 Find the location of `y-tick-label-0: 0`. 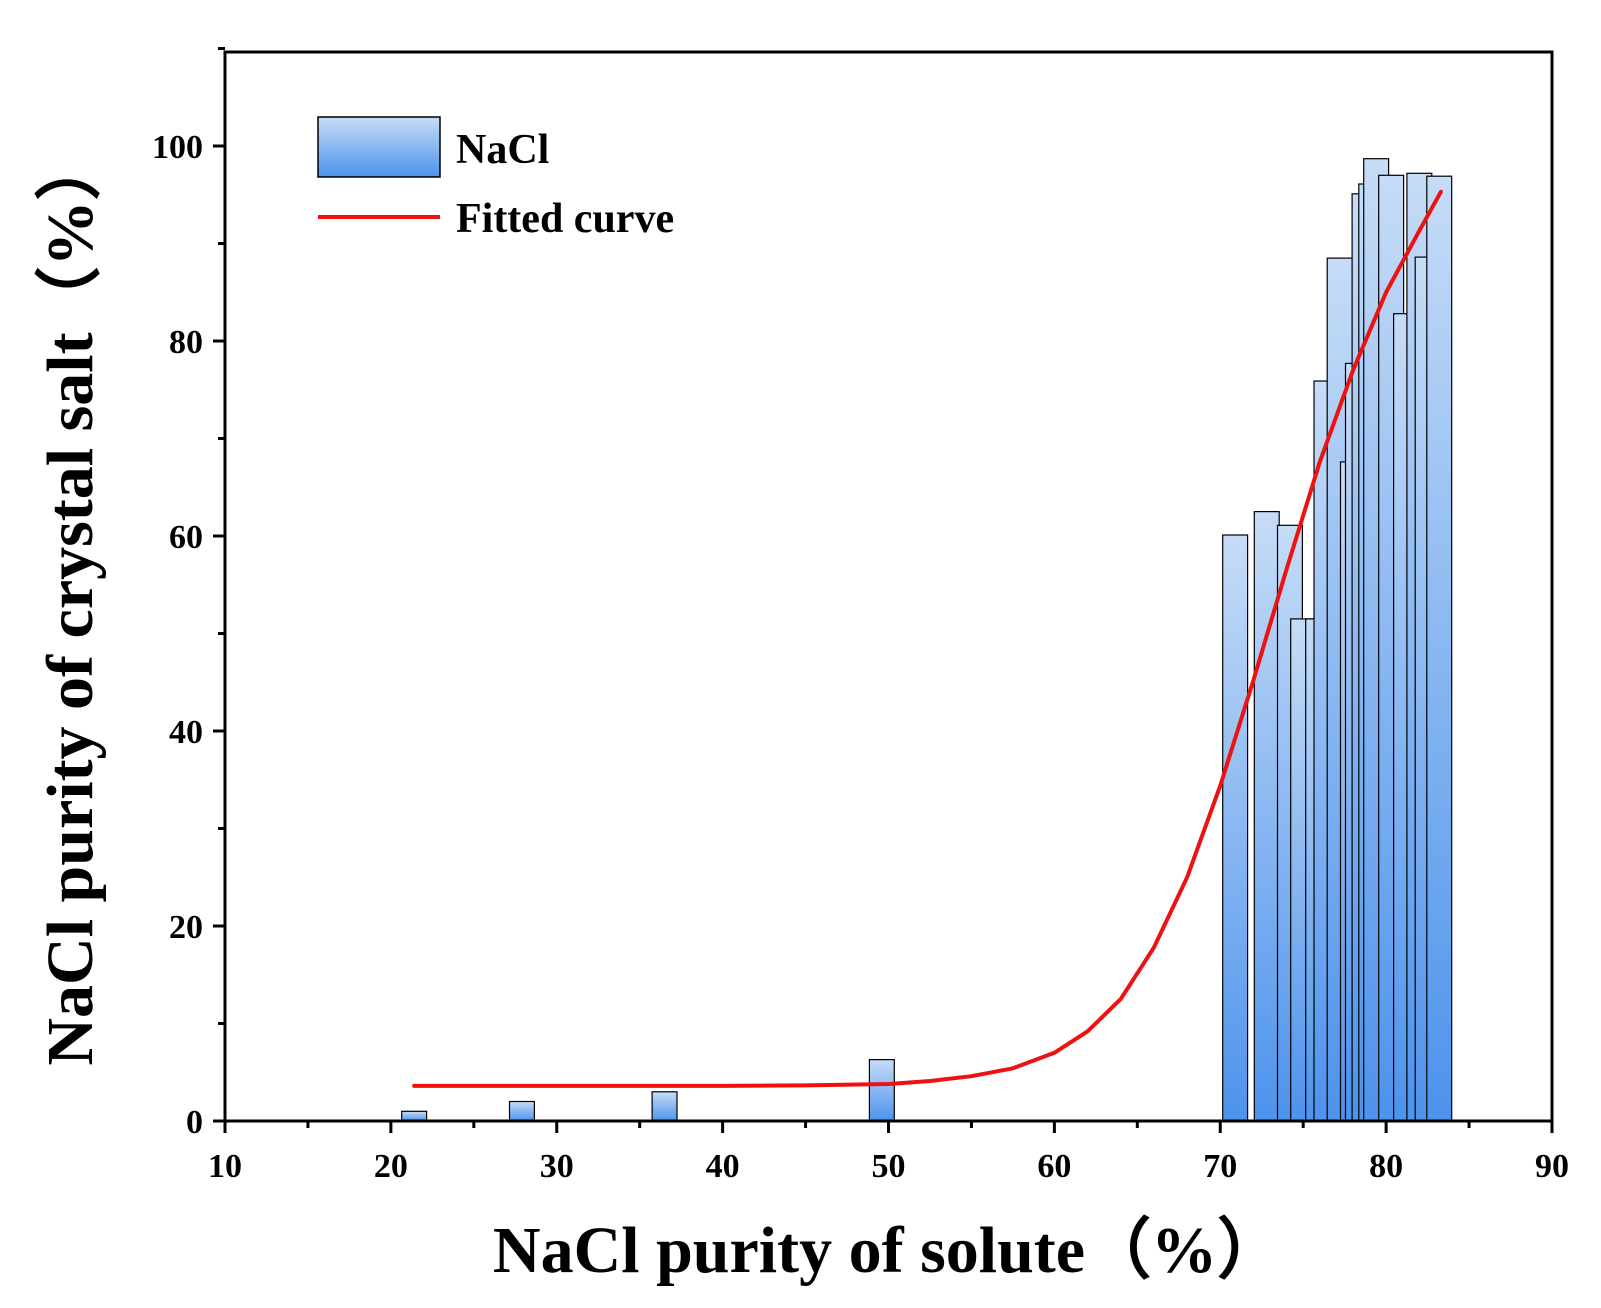

y-tick-label-0: 0 is located at coordinates (194, 1122).